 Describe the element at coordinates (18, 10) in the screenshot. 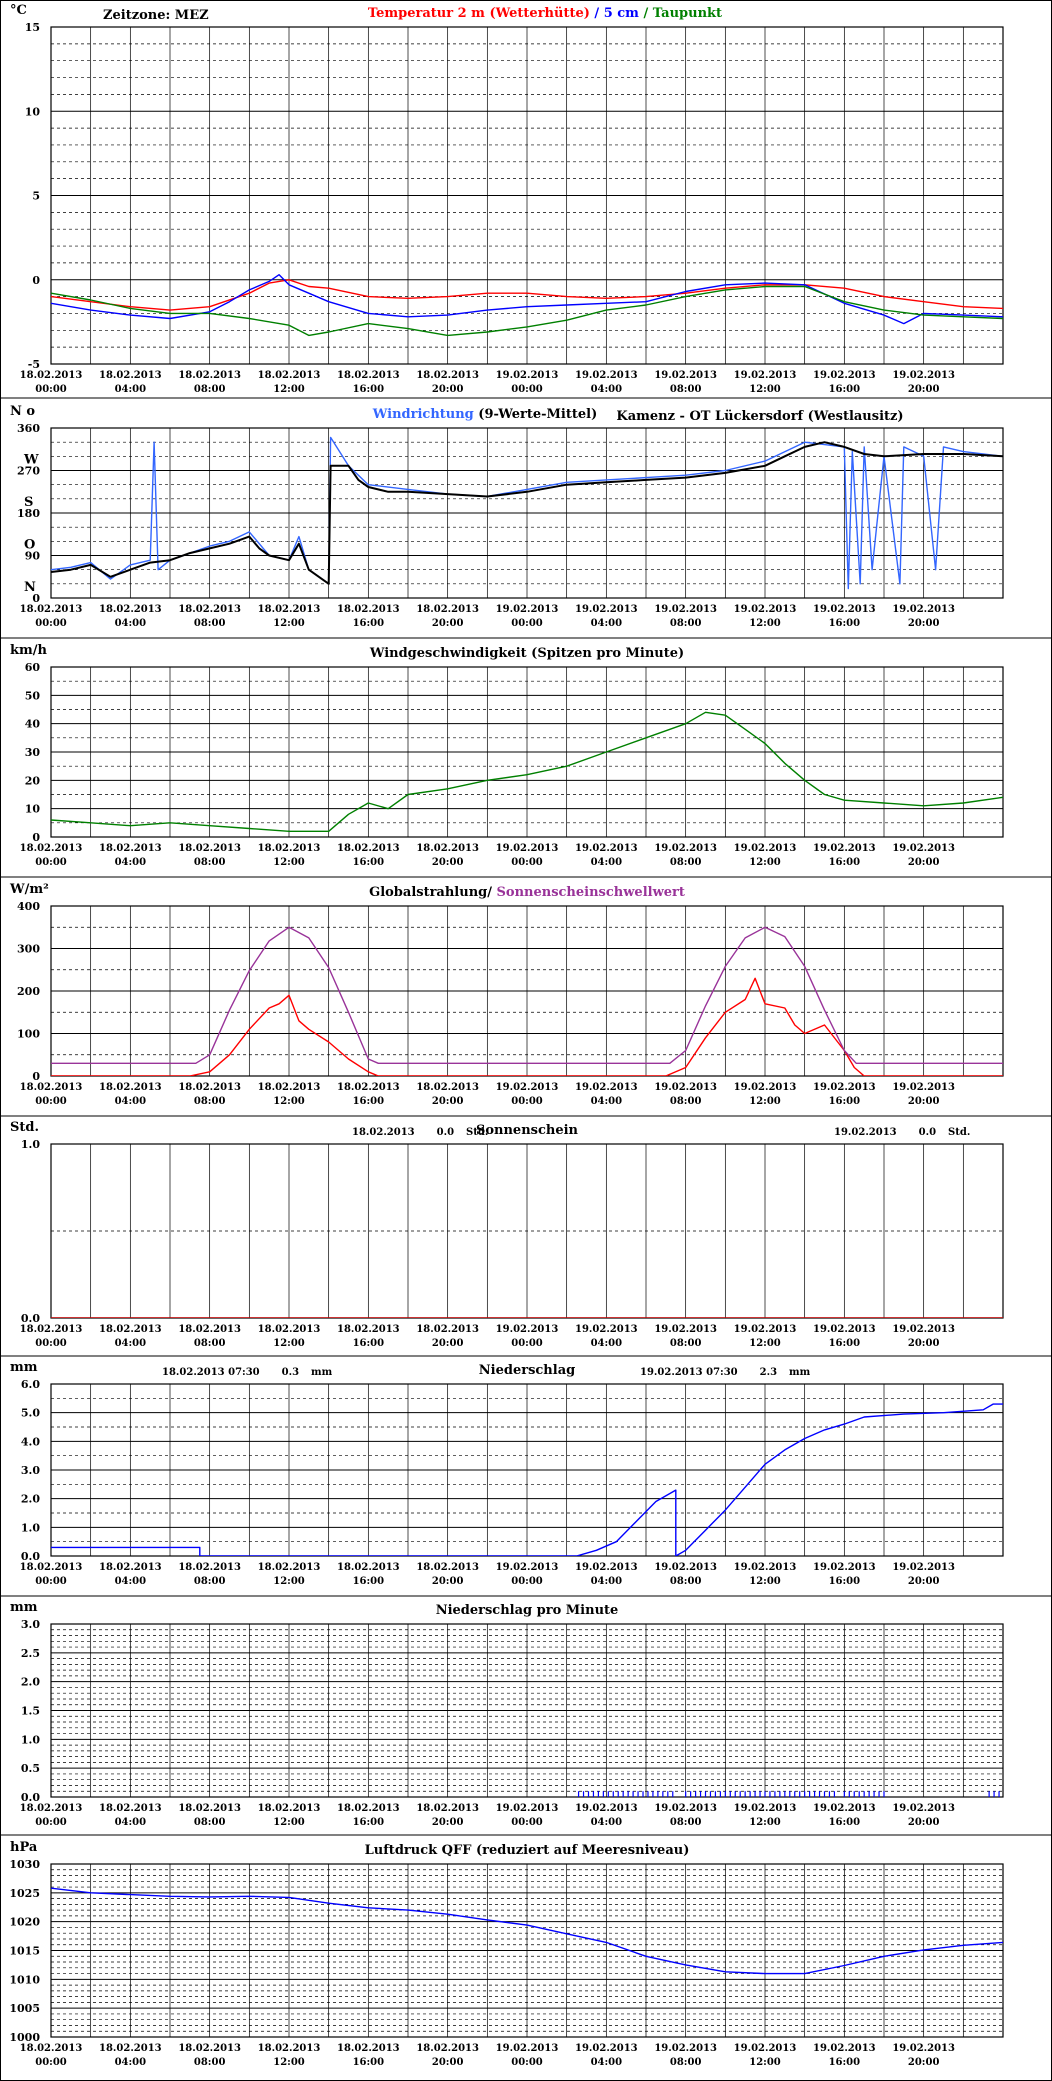

I see `unit-label: °C` at that location.